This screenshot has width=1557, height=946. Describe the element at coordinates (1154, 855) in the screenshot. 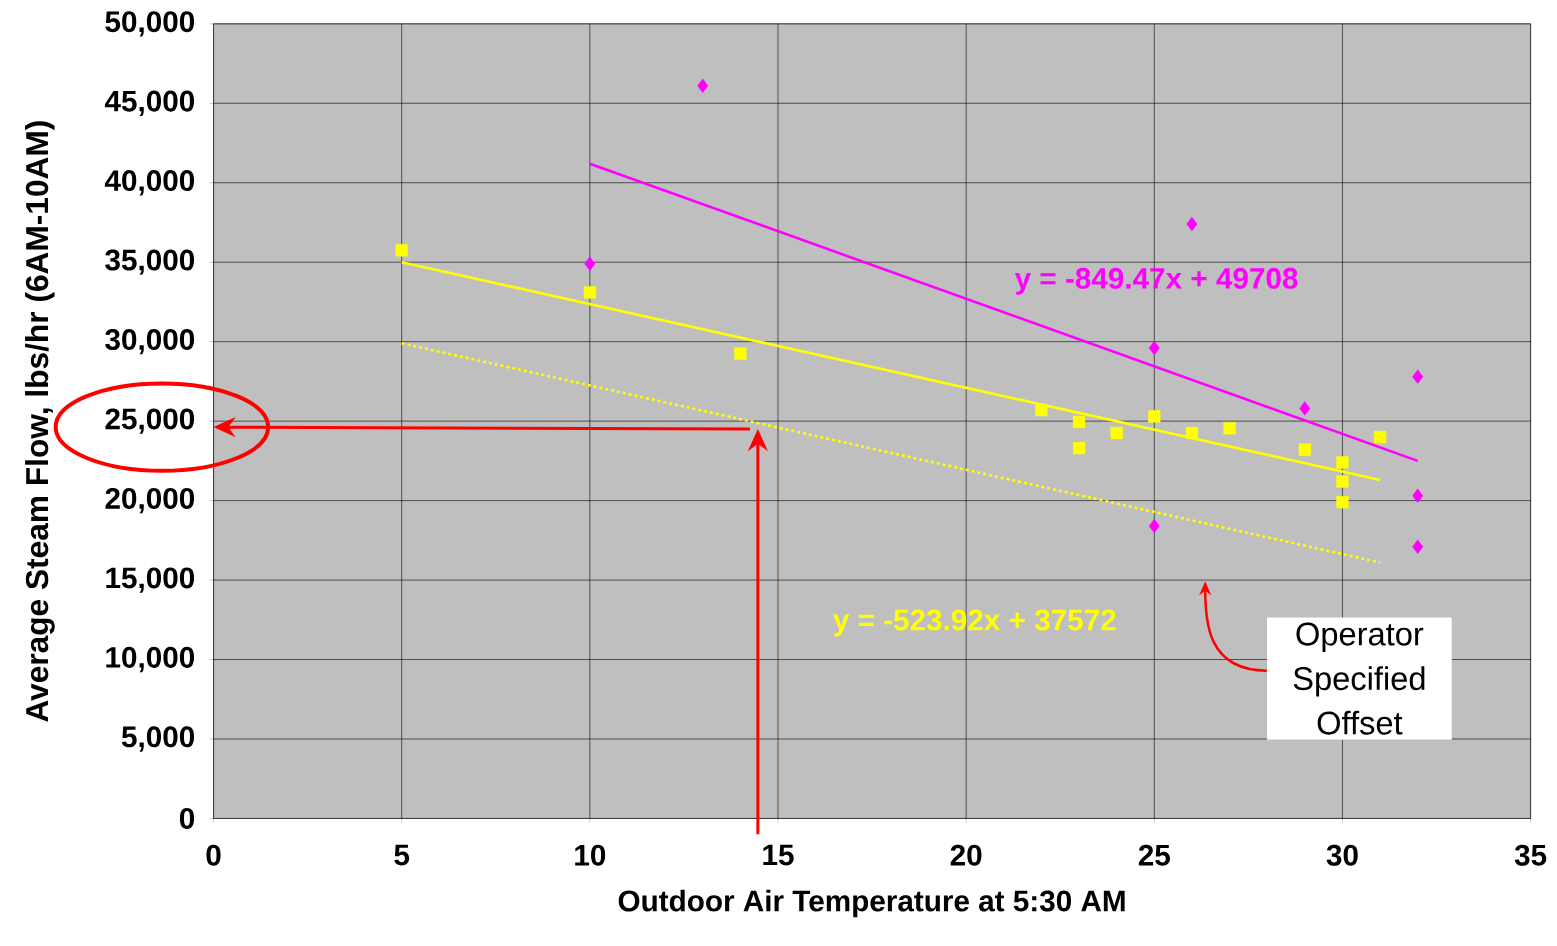

I see `x-tick-label: 25` at that location.